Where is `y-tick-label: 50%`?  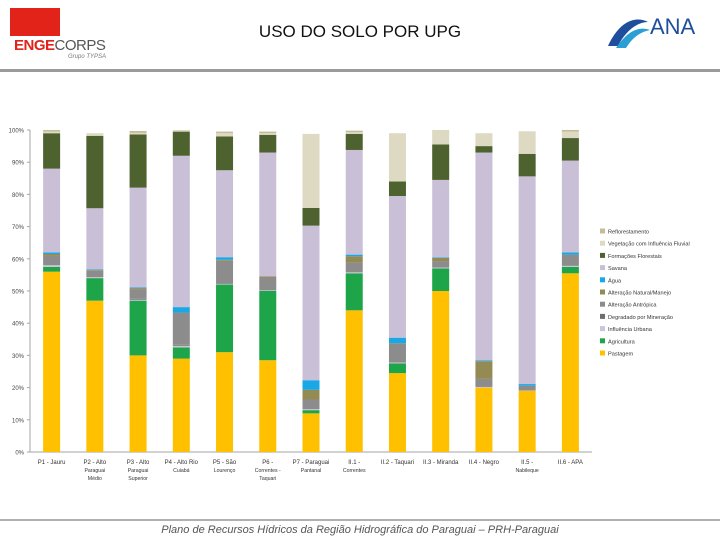 y-tick-label: 50% is located at coordinates (18, 293).